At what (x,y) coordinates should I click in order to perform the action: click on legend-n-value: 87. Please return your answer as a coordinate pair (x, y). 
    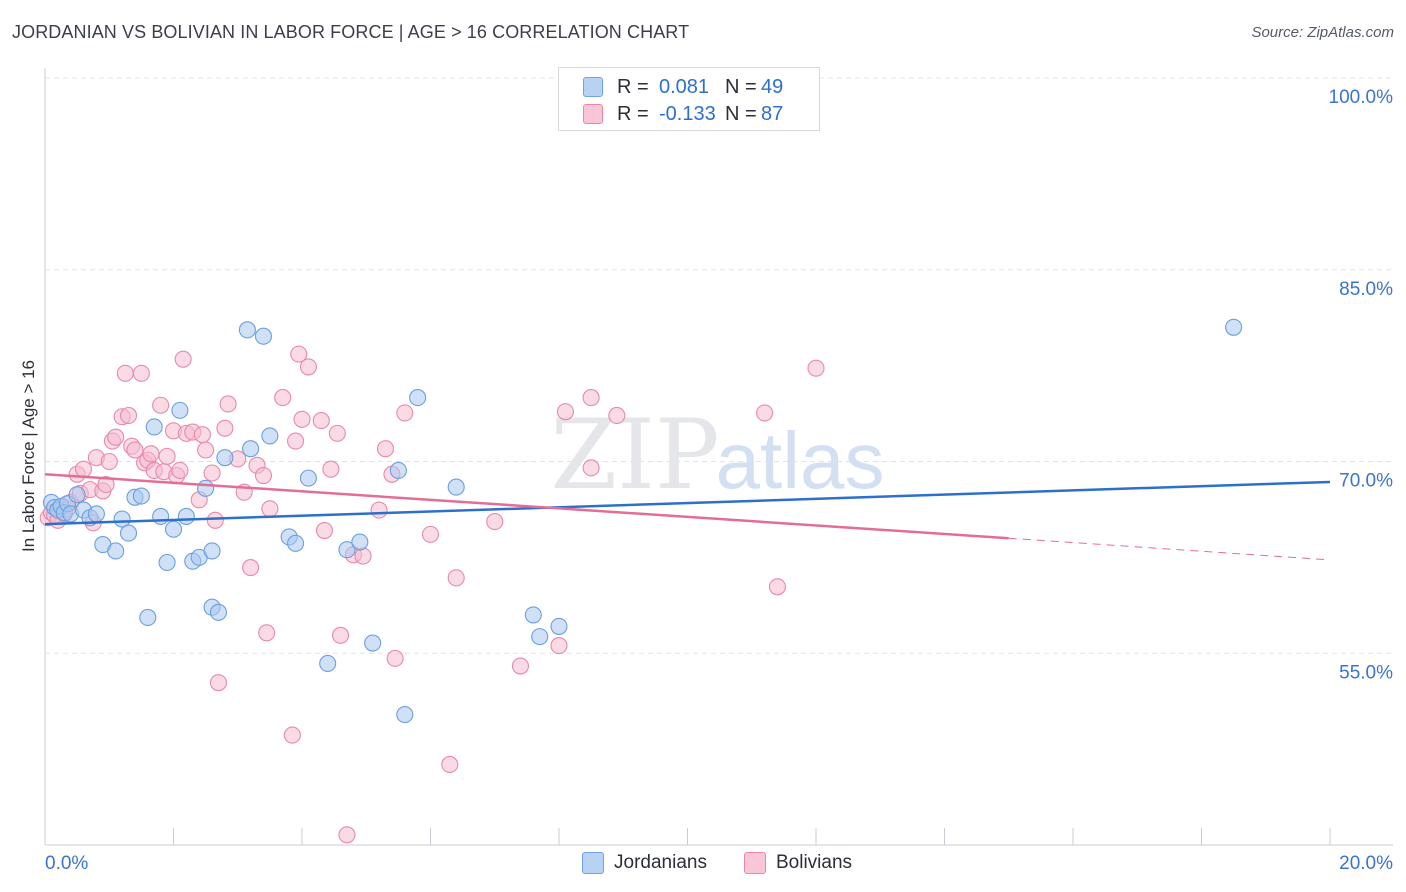
    Looking at the image, I should click on (772, 113).